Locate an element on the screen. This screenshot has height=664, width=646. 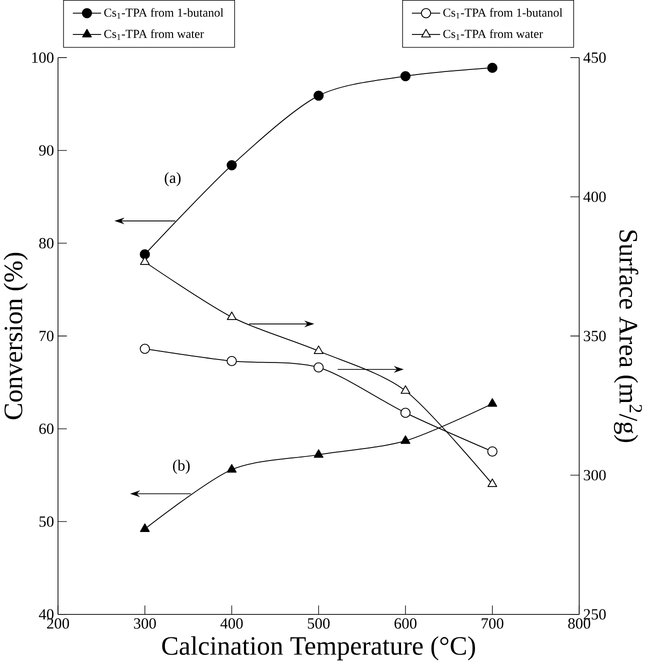
annotation: (b) is located at coordinates (181, 467).